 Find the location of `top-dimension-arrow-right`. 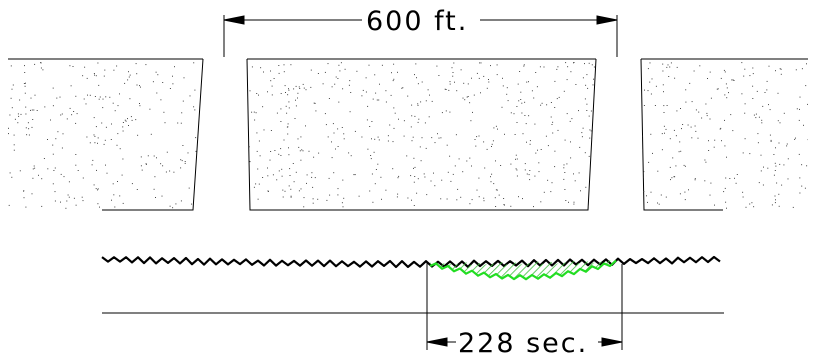

top-dimension-arrow-right is located at coordinates (607, 20).